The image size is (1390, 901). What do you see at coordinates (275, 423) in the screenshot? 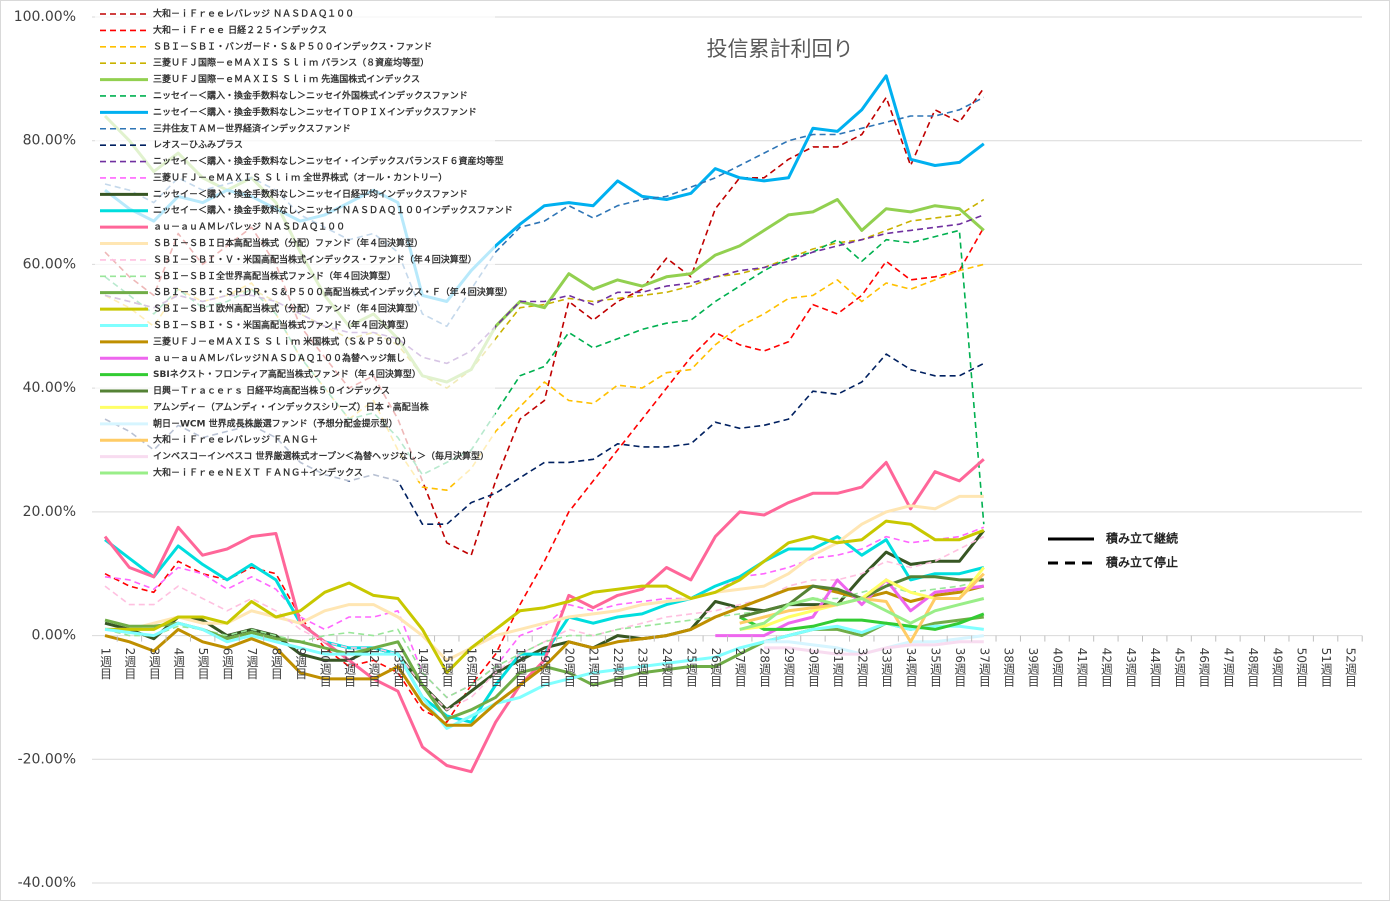
I see `legend-label: 朝日－WCM 世界成長株厳選ファンド（予想分配金提示型）` at bounding box center [275, 423].